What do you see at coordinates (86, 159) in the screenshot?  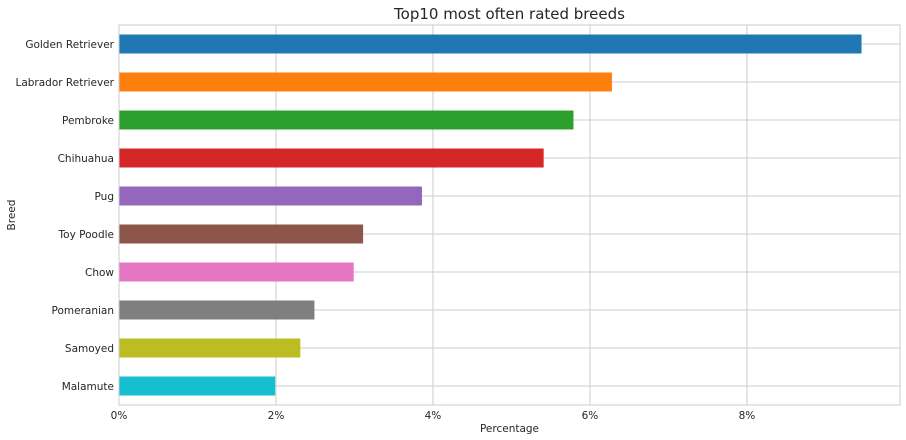 I see `y-tick-label: Chihuahua` at bounding box center [86, 159].